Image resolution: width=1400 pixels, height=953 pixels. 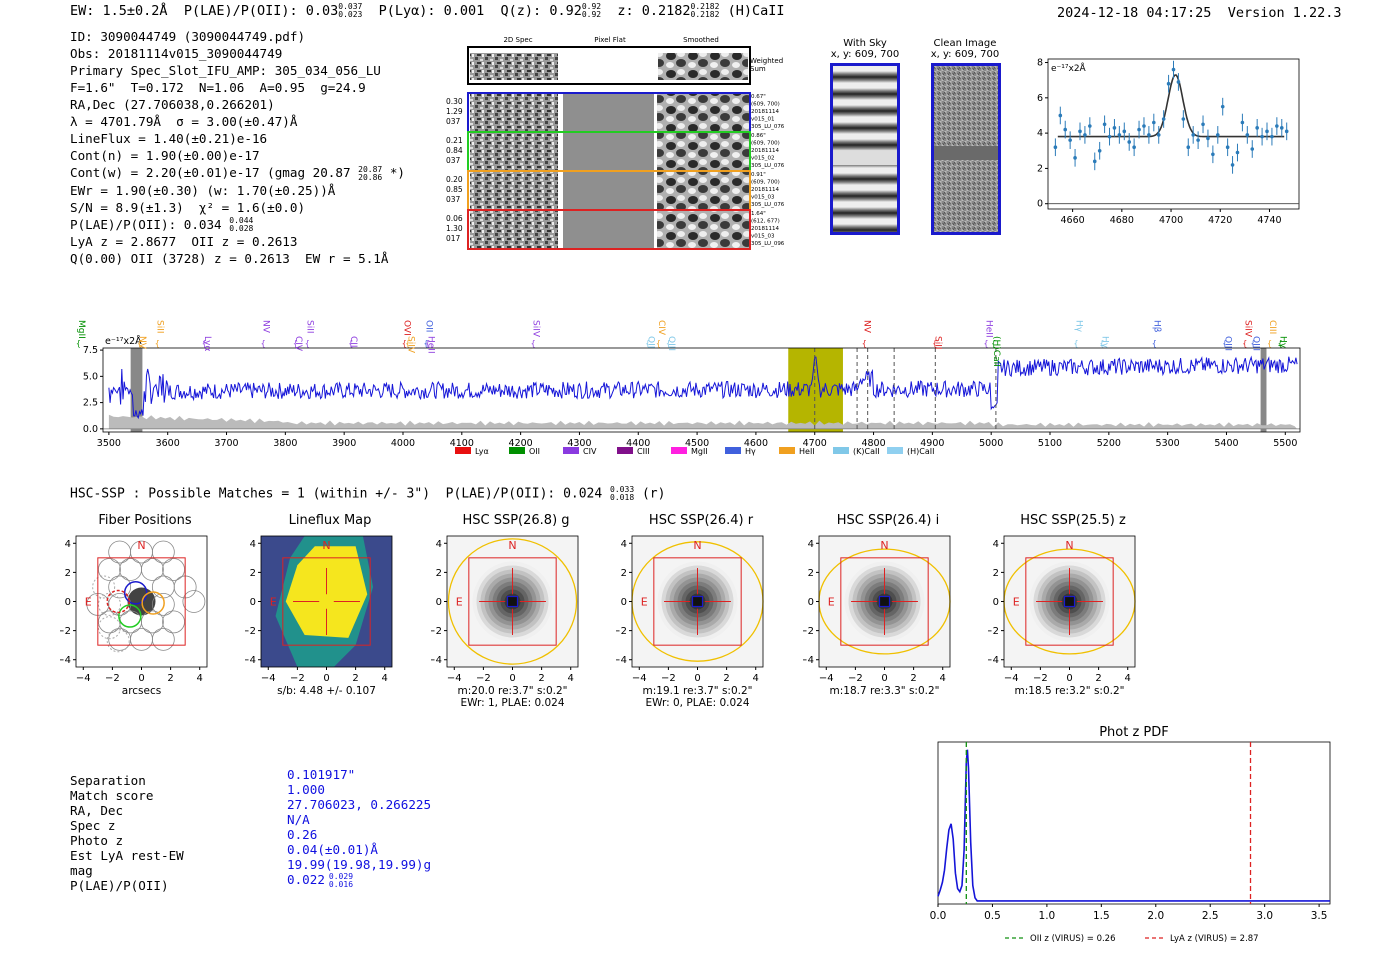 I want to click on ytick-label: −2, so click(x=250, y=631).